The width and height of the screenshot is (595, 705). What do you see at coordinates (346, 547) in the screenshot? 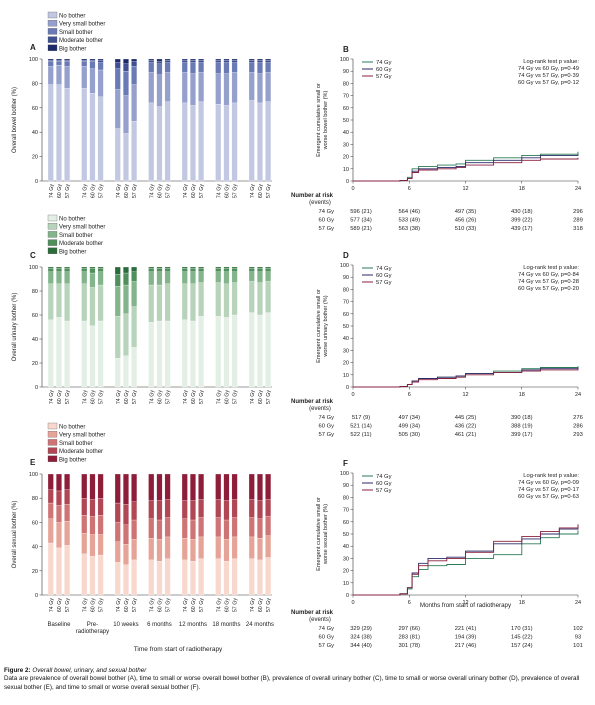
I see `y-tick-label: 40` at bounding box center [346, 547].